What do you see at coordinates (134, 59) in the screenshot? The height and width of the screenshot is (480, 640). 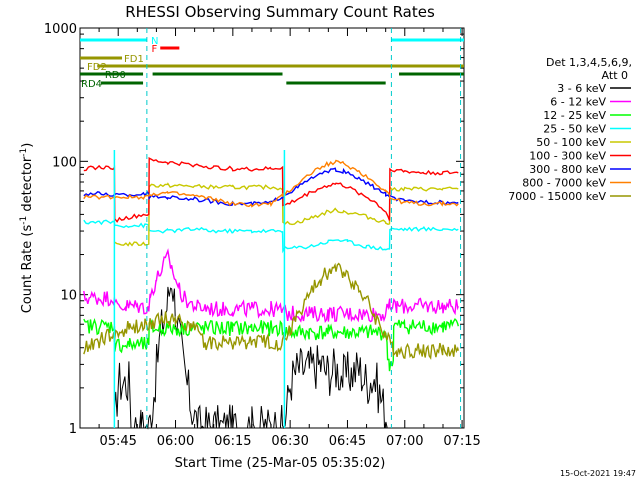 I see `state-bar-label-fd1: FD1` at bounding box center [134, 59].